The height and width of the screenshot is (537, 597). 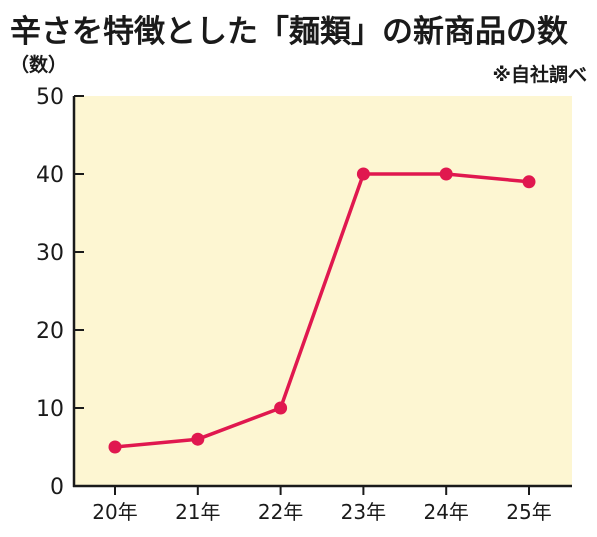 I want to click on x-tick-label: 23年, so click(x=363, y=512).